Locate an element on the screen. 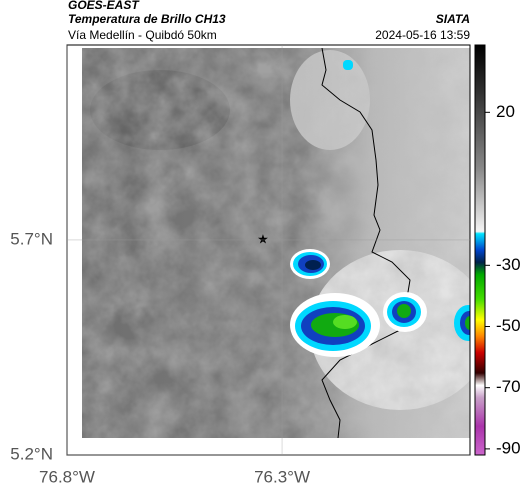  colorbar-tick-label: -90 is located at coordinates (508, 447).